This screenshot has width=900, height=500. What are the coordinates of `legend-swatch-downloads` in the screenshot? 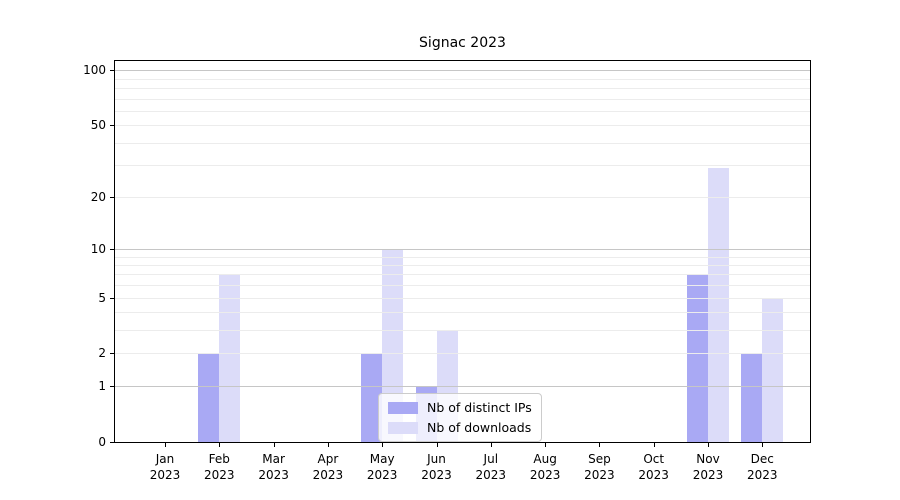 It's located at (403, 427).